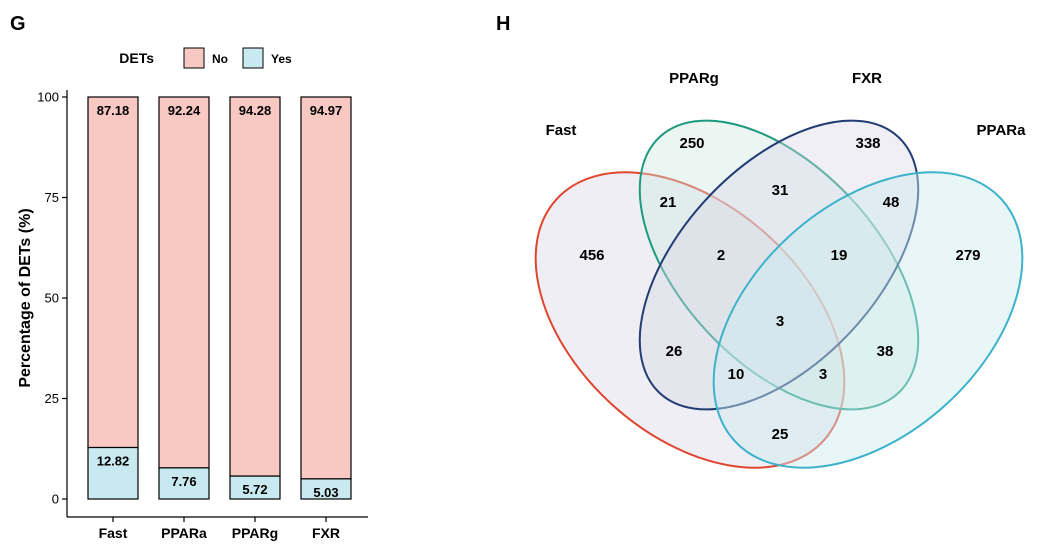  I want to click on bar-label-no-ppara: 92.24, so click(184, 110).